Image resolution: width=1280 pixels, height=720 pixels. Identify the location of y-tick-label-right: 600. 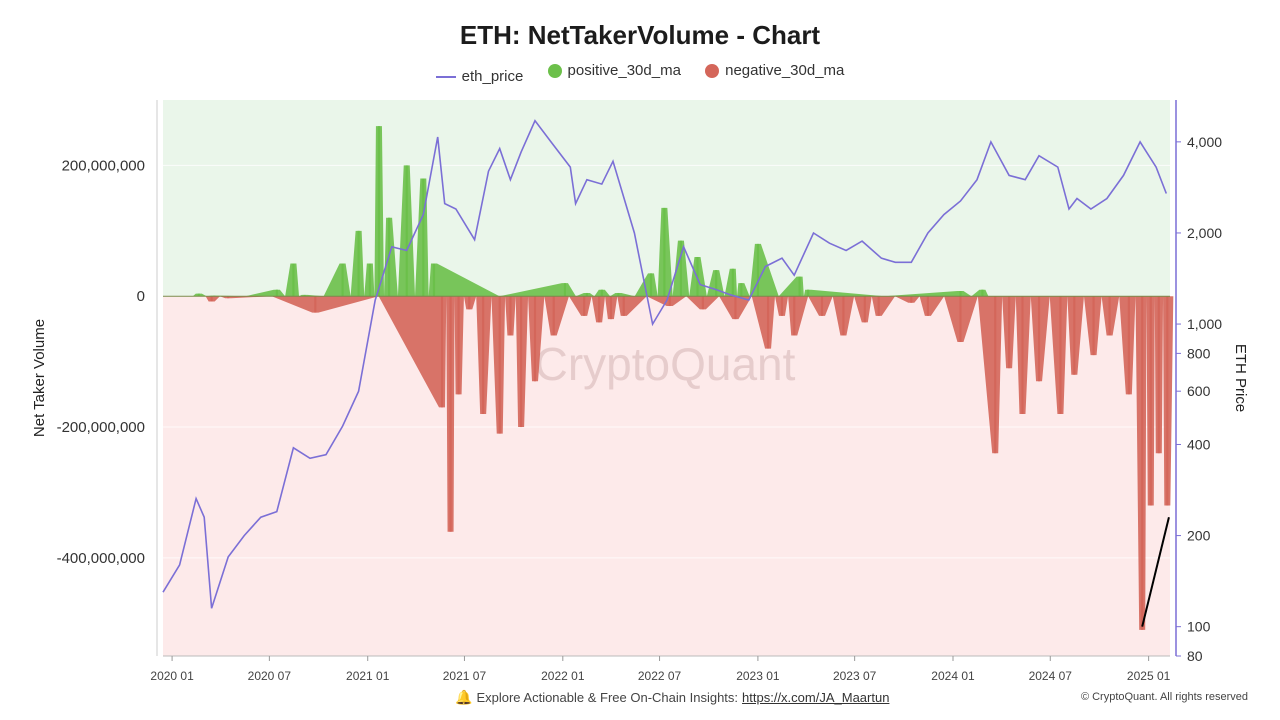
(1199, 391).